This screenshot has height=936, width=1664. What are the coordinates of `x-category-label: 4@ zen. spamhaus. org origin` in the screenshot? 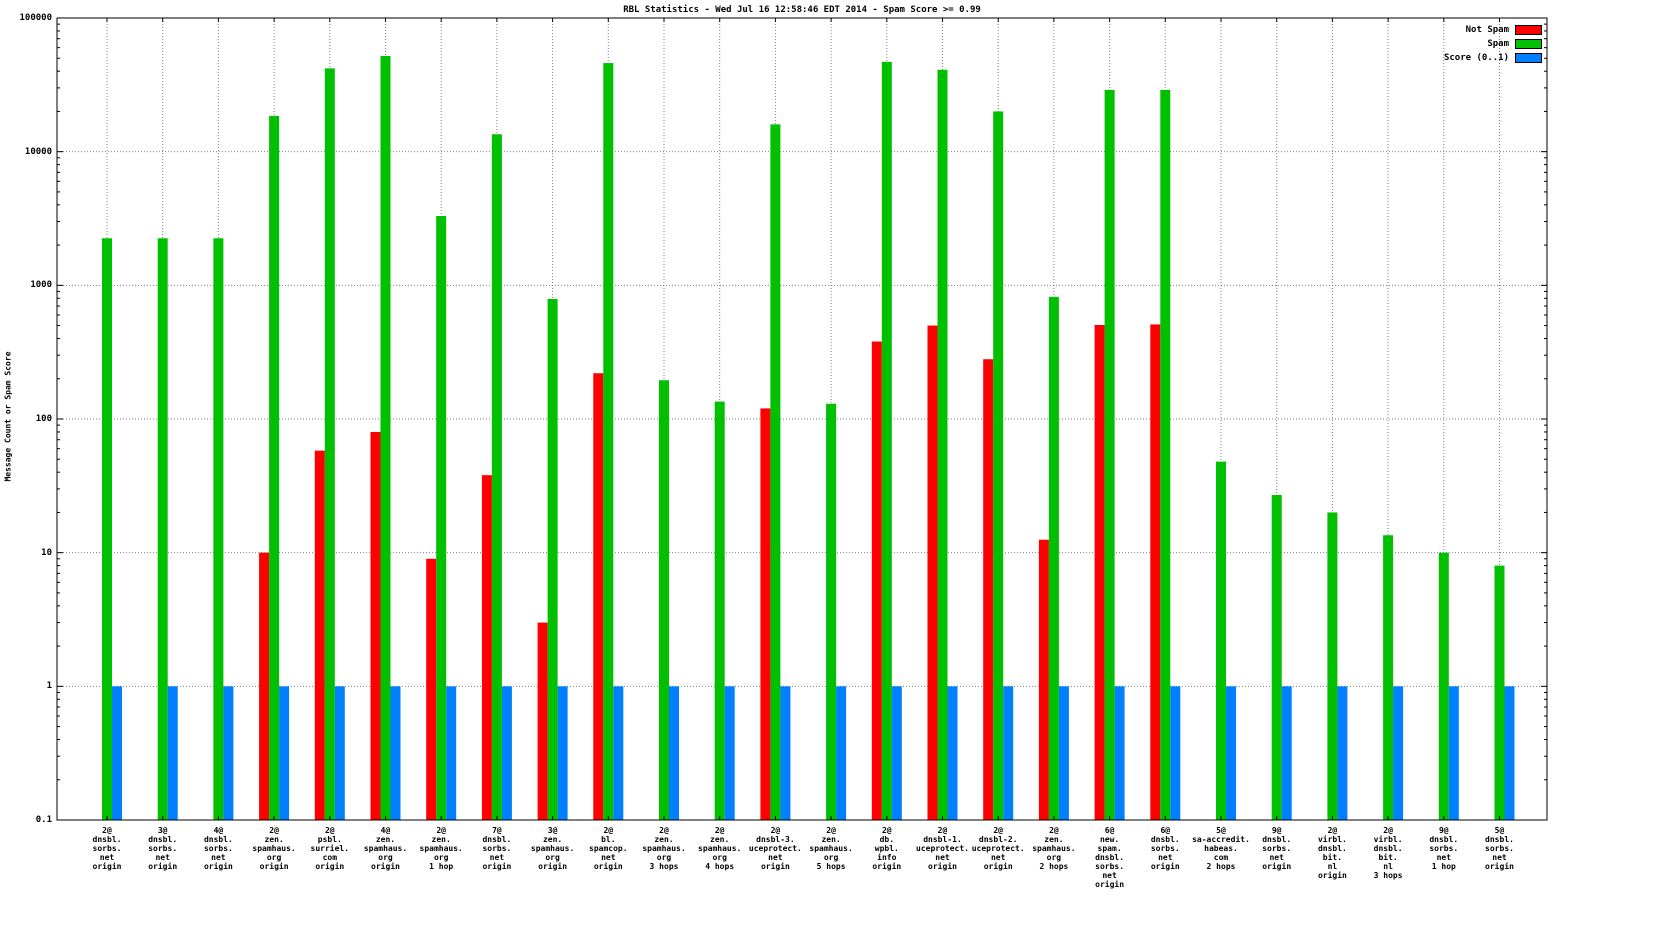 It's located at (385, 848).